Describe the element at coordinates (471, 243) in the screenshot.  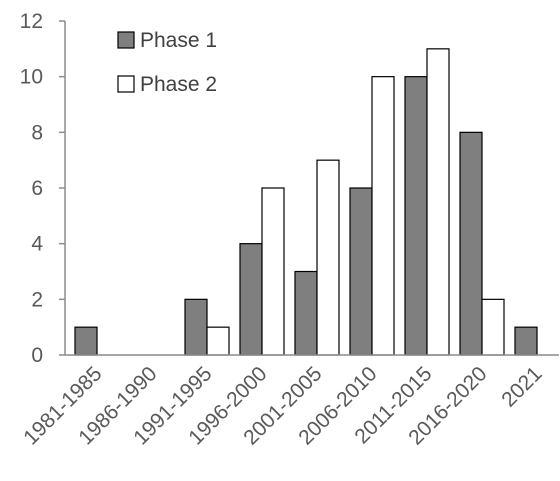
I see `bar-phase-1-2016-2020` at that location.